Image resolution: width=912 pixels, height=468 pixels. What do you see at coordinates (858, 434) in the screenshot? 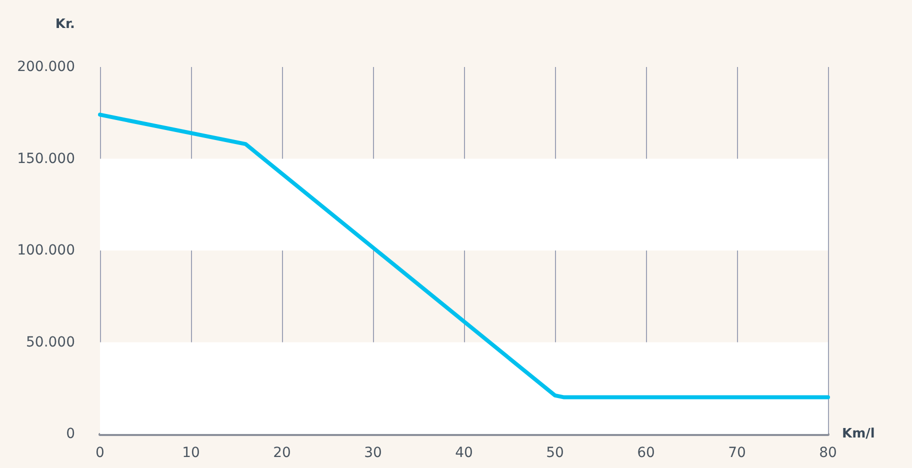
I see `x-axis-title: Km/l` at bounding box center [858, 434].